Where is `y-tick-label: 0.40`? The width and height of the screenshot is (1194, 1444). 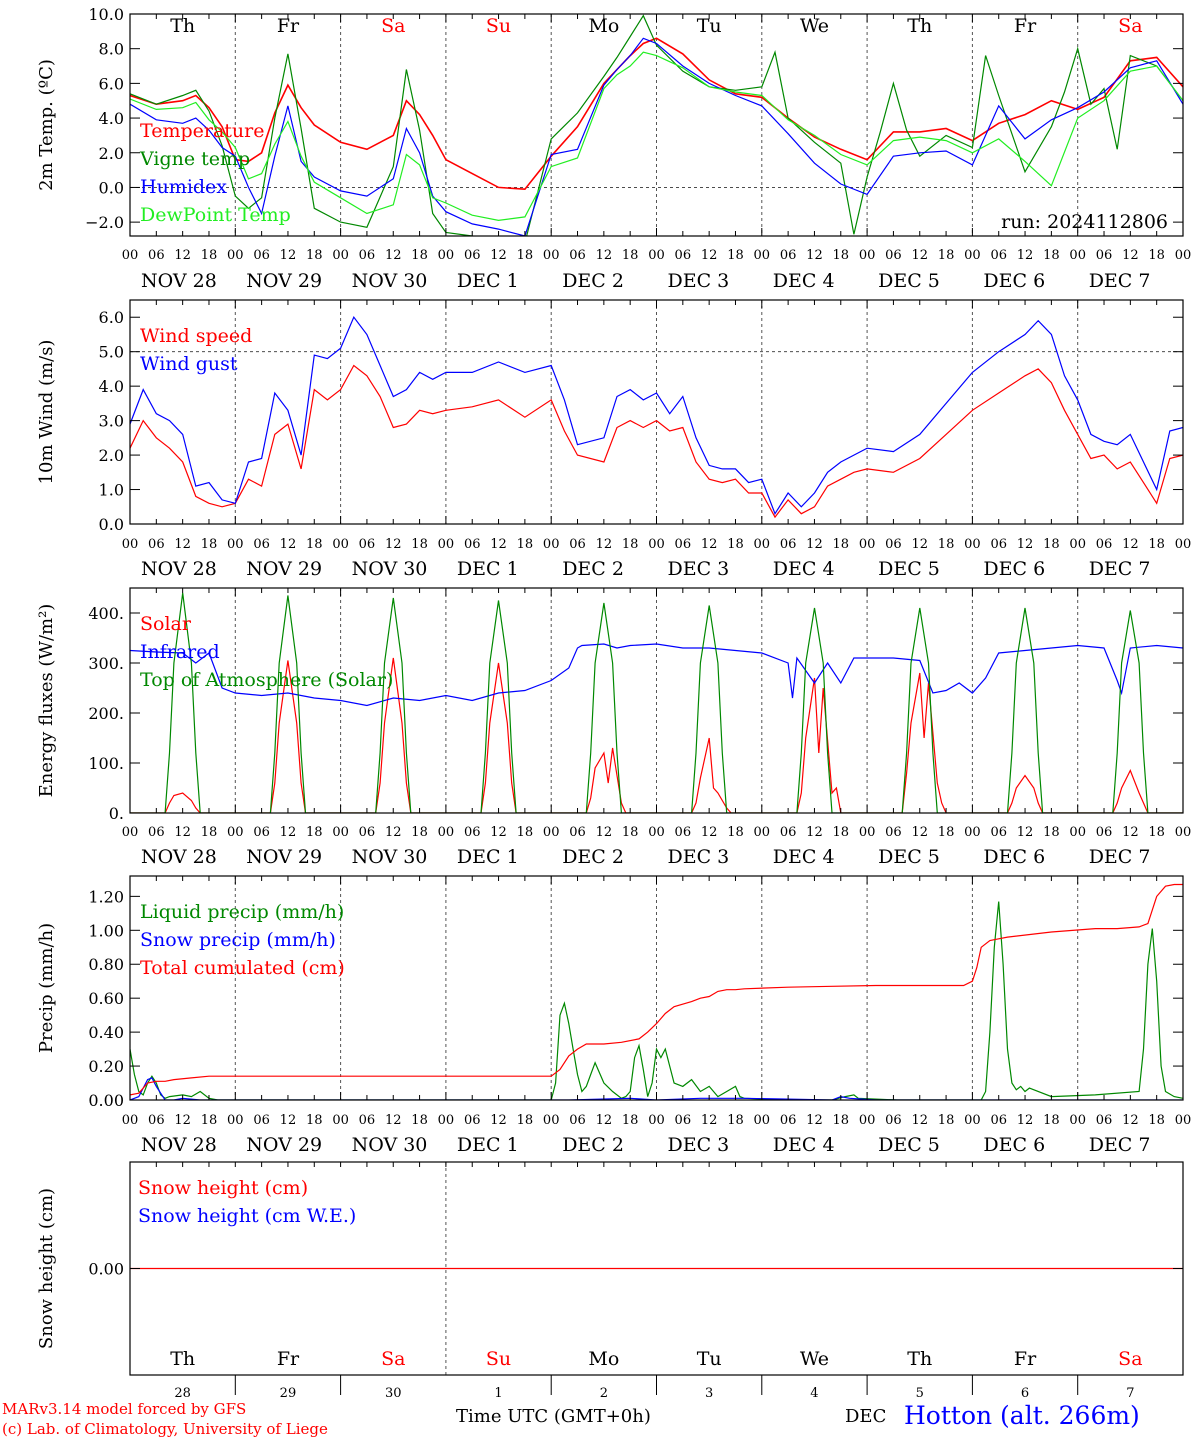
y-tick-label: 0.40 is located at coordinates (106, 1032).